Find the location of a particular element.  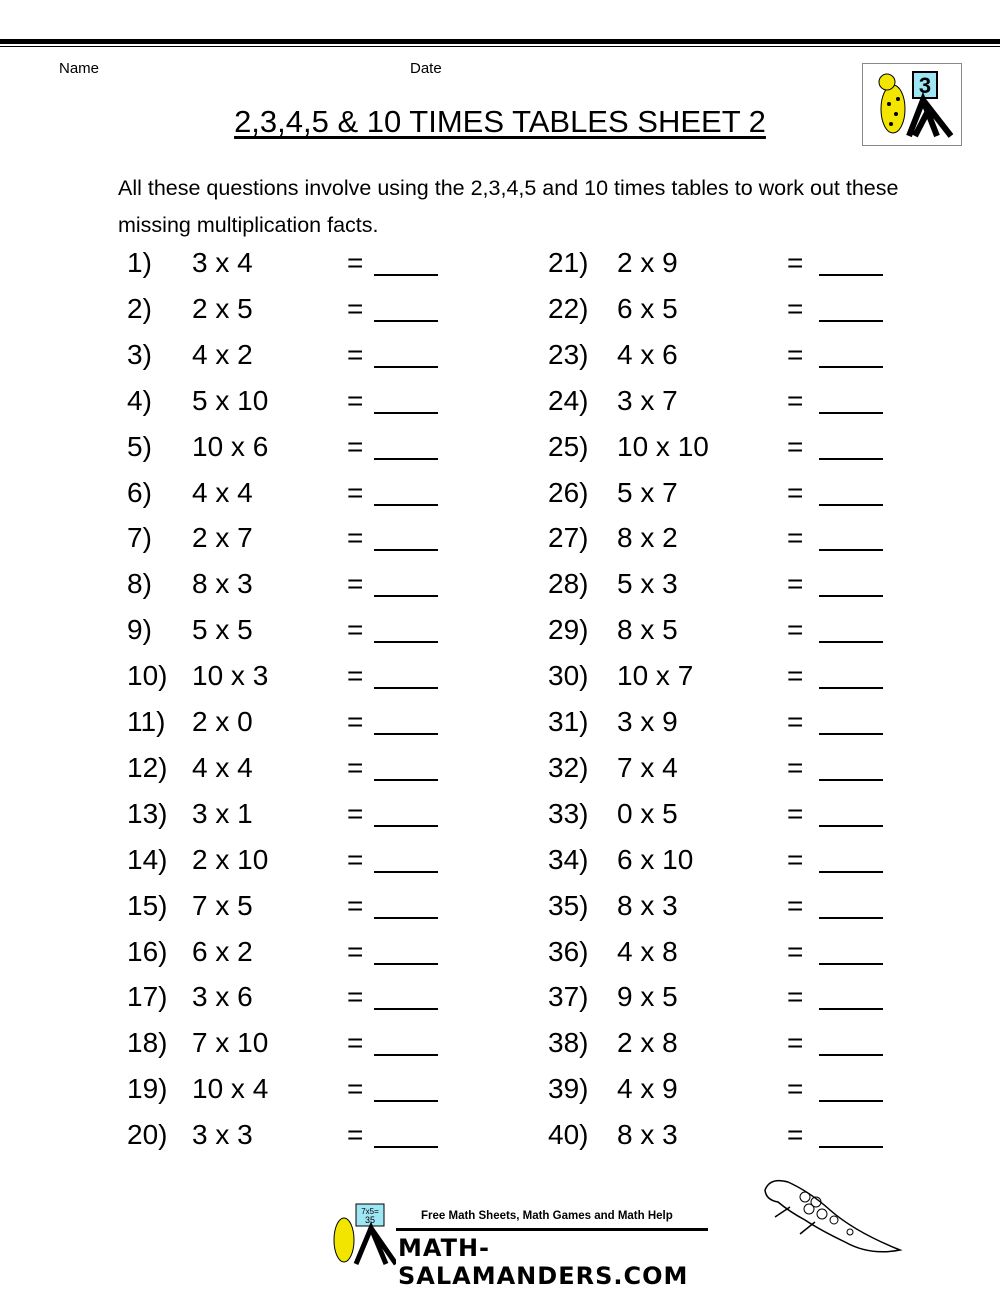

question-number: 12) is located at coordinates (147, 767).